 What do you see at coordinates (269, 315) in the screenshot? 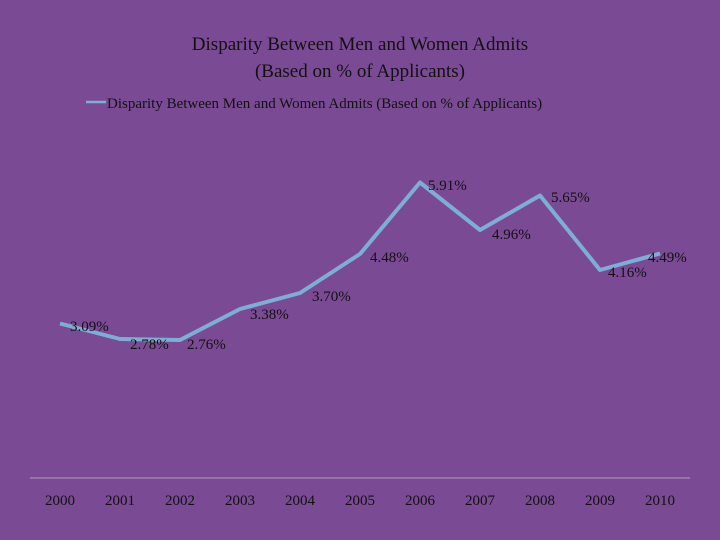
I see `data-label: 3.38%` at bounding box center [269, 315].